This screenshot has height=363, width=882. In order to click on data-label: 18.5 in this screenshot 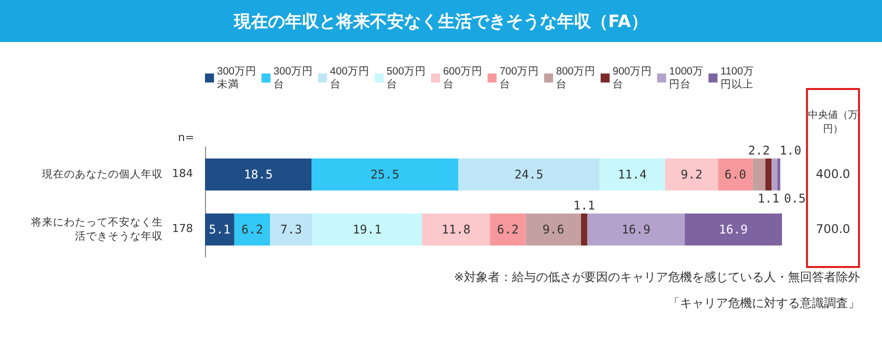, I will do `click(258, 175)`.